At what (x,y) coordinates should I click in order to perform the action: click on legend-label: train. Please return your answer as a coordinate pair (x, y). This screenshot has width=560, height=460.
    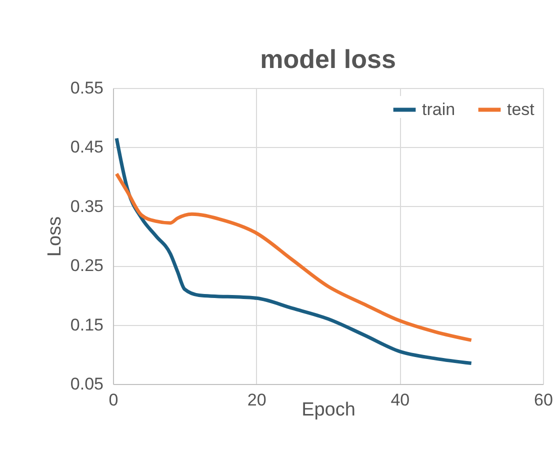
    Looking at the image, I should click on (439, 109).